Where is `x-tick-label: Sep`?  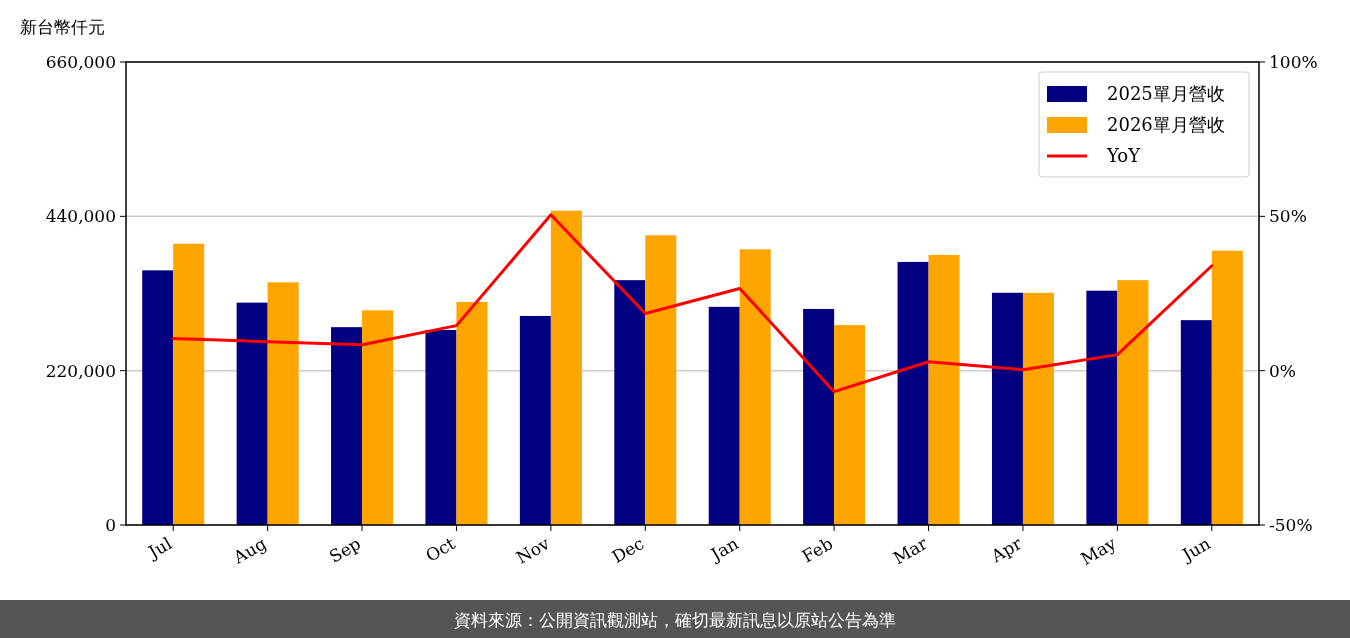 x-tick-label: Sep is located at coordinates (345, 550).